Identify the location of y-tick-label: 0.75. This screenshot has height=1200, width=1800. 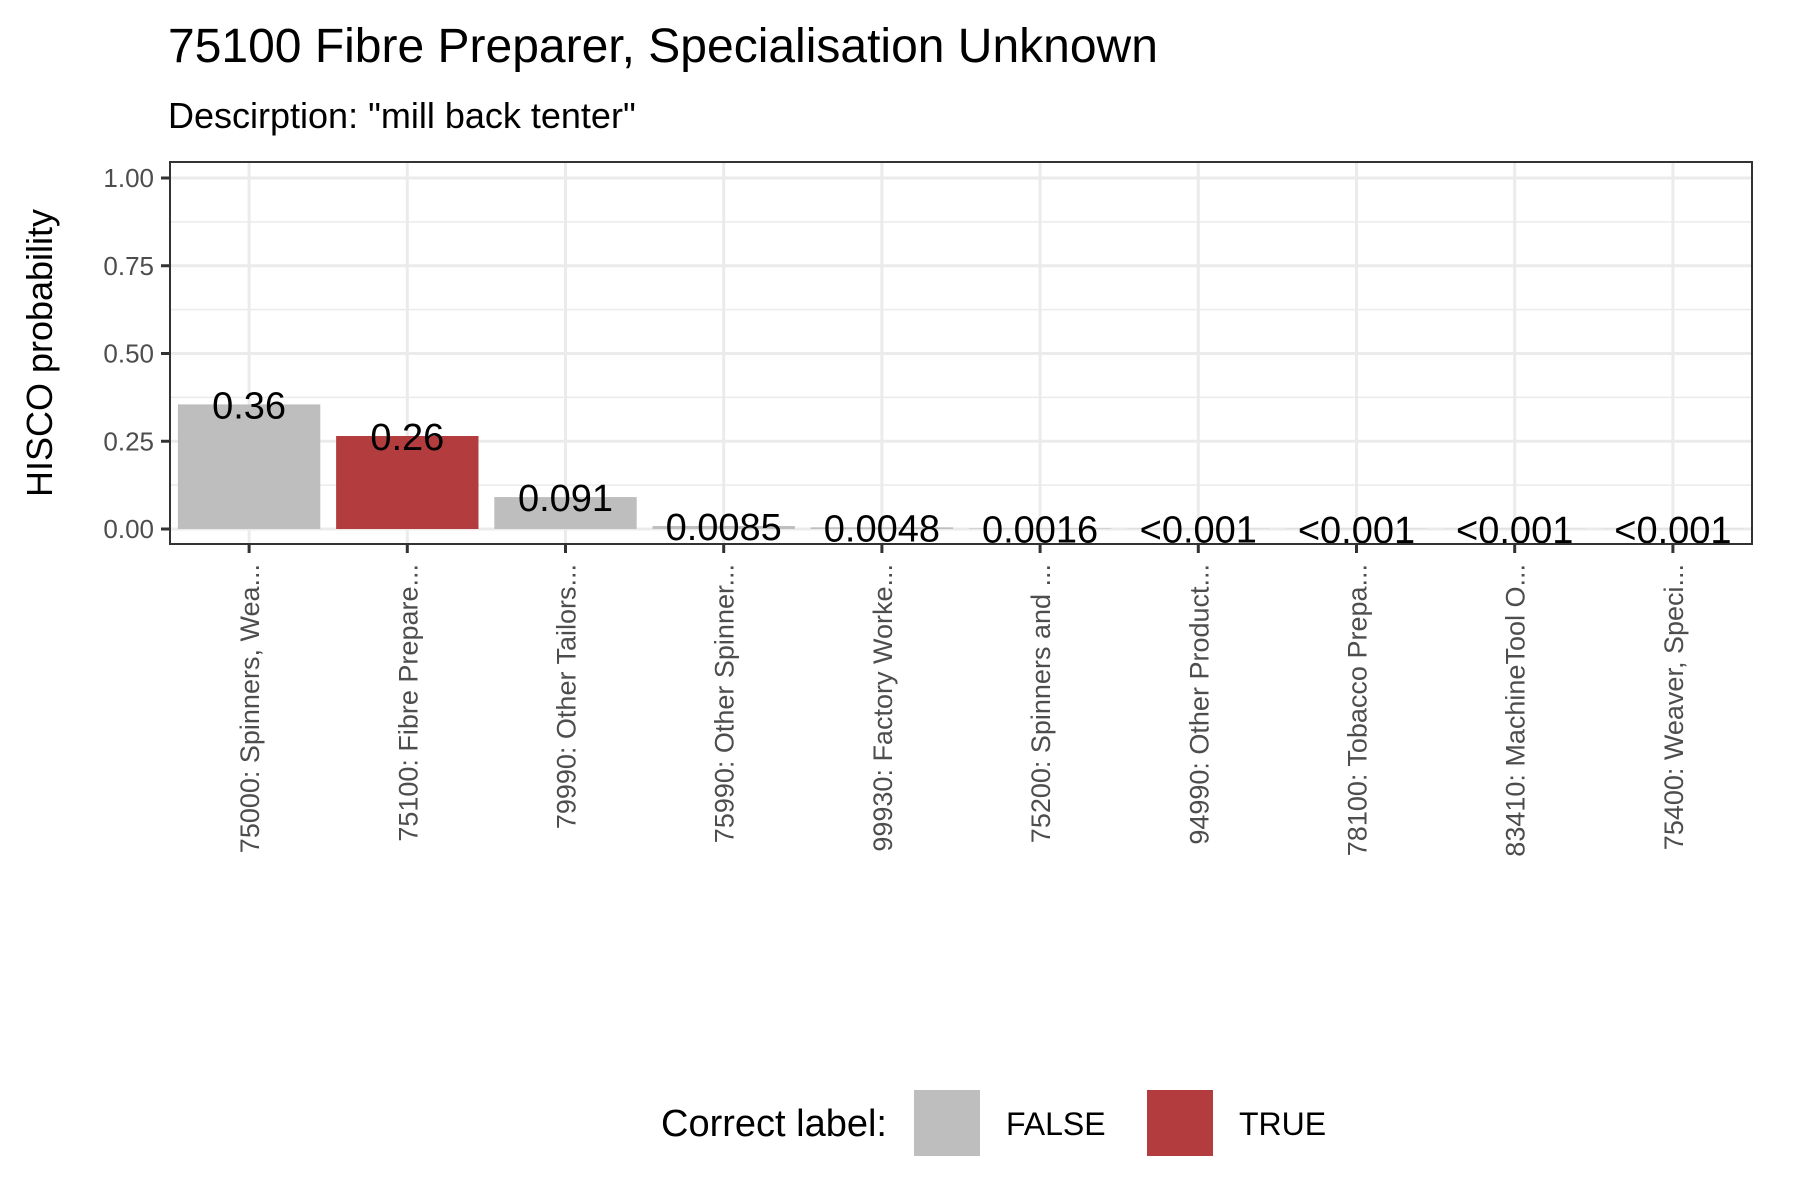
(128, 266).